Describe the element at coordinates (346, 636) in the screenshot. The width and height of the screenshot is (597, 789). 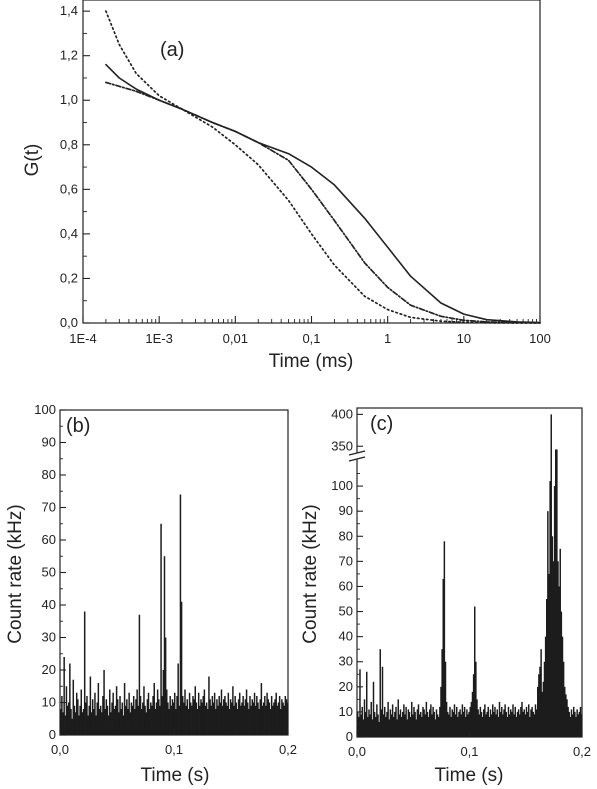
I see `panel-c-y-tick-label: 40` at that location.